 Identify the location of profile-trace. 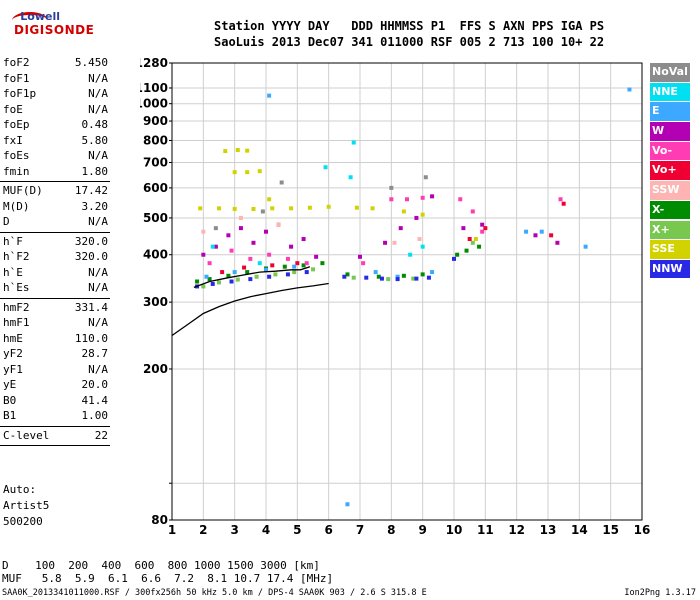
(252, 277).